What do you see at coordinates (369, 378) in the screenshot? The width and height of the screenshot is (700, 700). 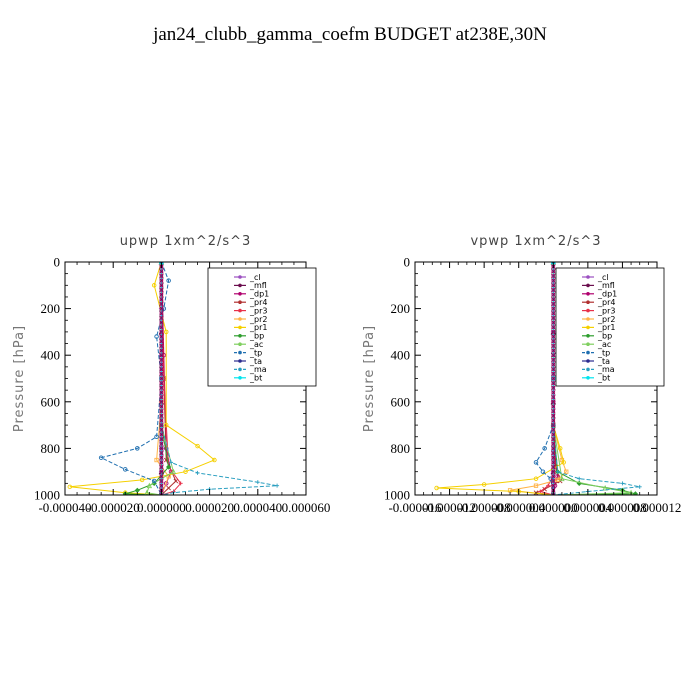 I see `y-axis-label: Pressure [hPa]` at bounding box center [369, 378].